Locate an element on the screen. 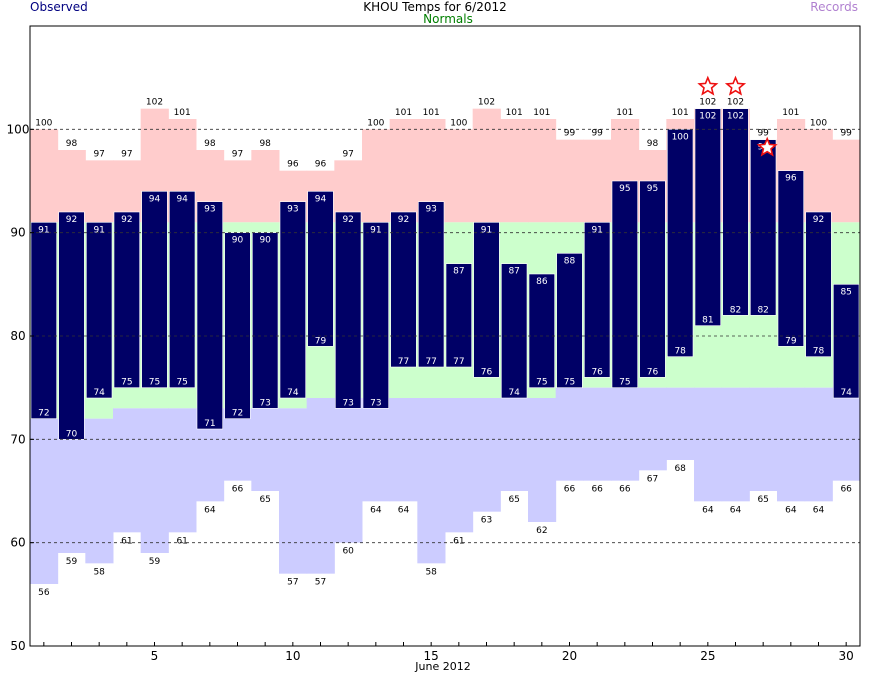 The width and height of the screenshot is (870, 676). y-tick-label: 50 is located at coordinates (17, 646).